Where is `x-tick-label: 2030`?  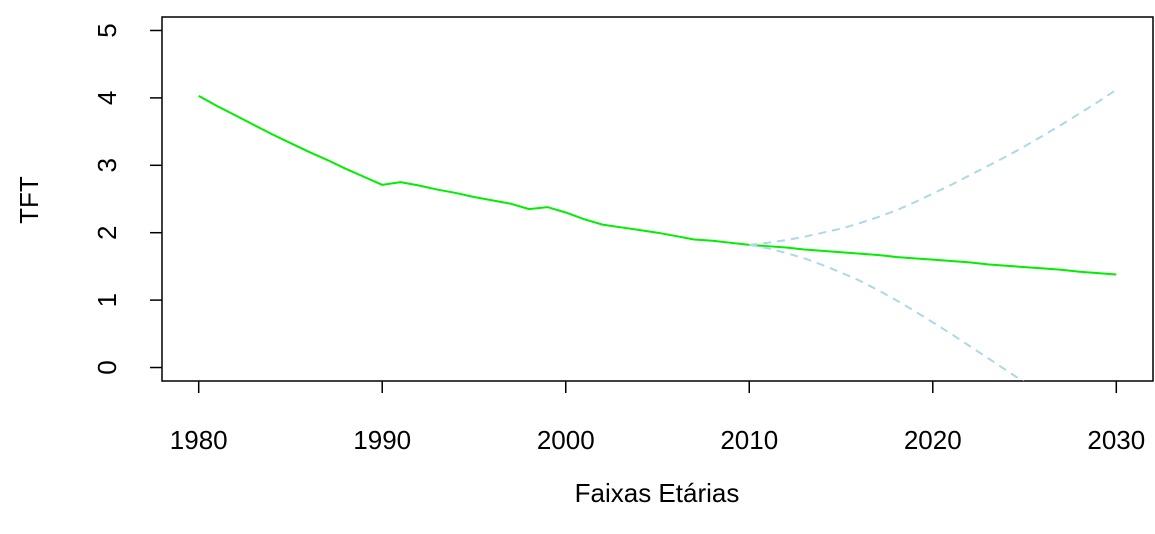
x-tick-label: 2030 is located at coordinates (1116, 440).